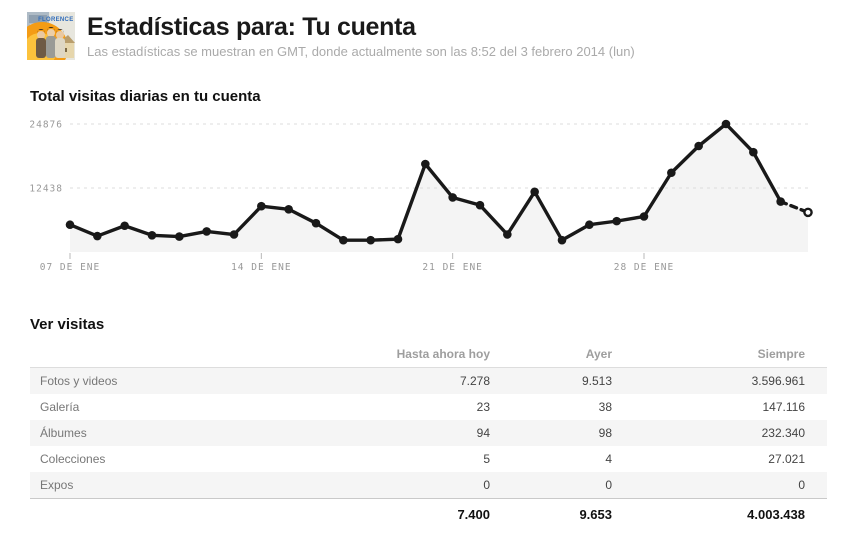 Image resolution: width=857 pixels, height=544 pixels. I want to click on visit-count: 27.021, so click(786, 459).